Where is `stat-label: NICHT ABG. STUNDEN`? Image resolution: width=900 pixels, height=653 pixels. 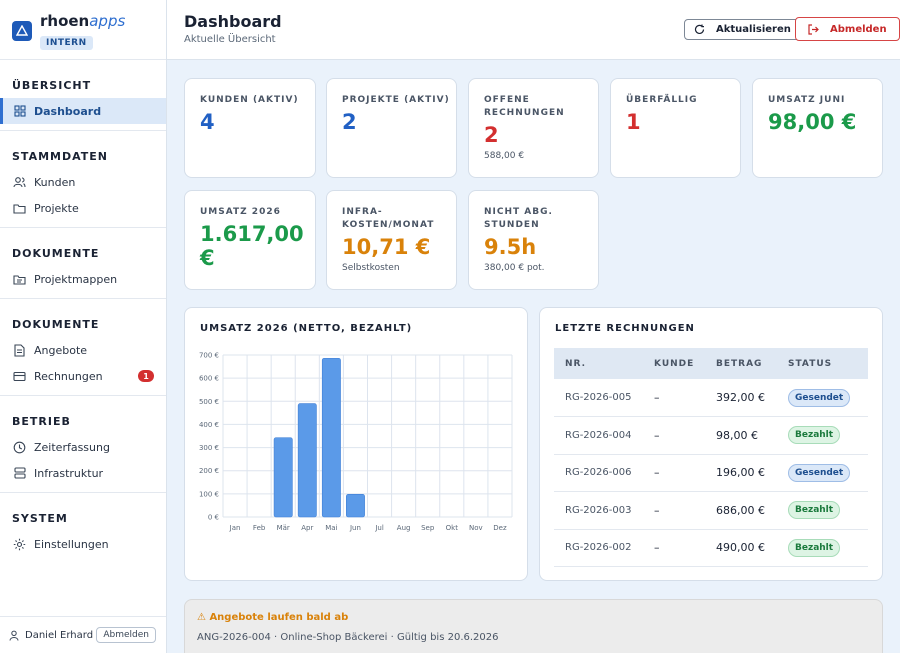
stat-label: NICHT ABG. STUNDEN is located at coordinates (518, 218).